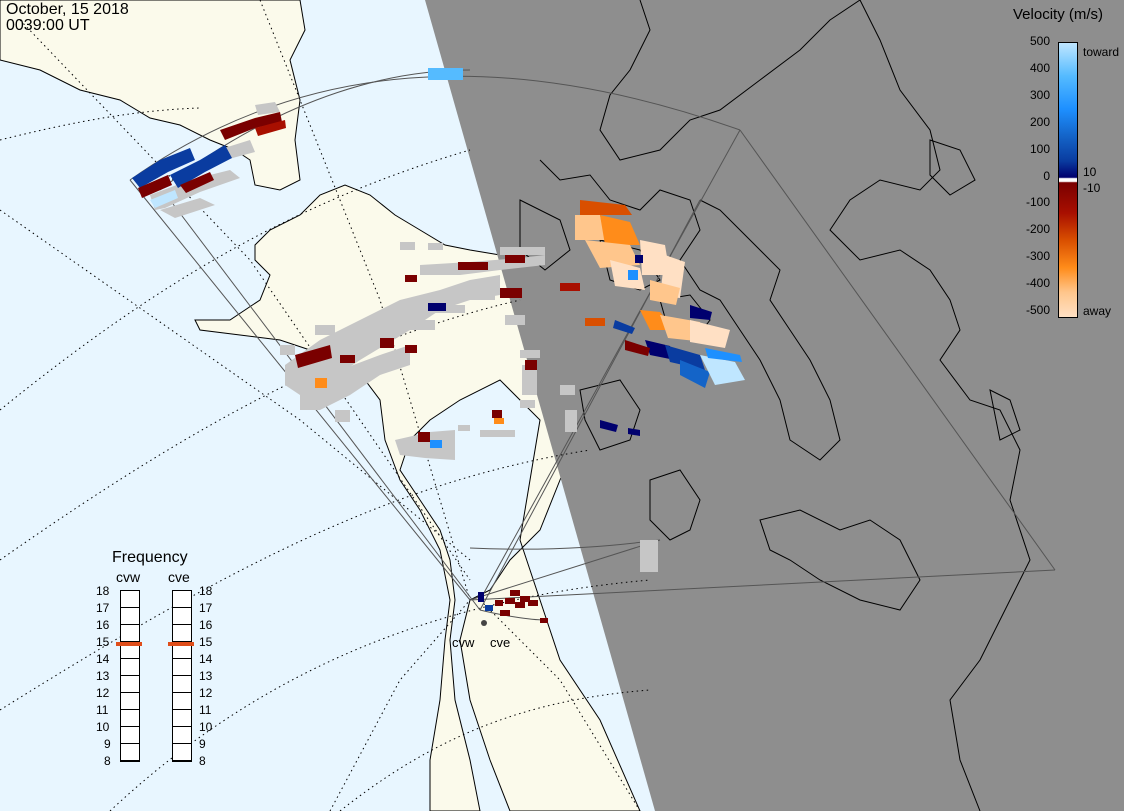  What do you see at coordinates (1039, 149) in the screenshot?
I see `colorbar-tick: 100` at bounding box center [1039, 149].